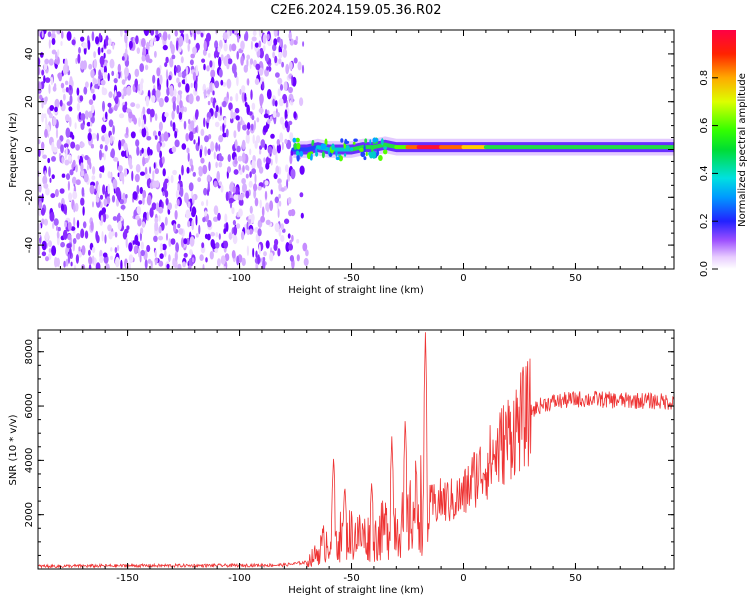  I want to click on y-tick-label: 0, so click(29, 149).